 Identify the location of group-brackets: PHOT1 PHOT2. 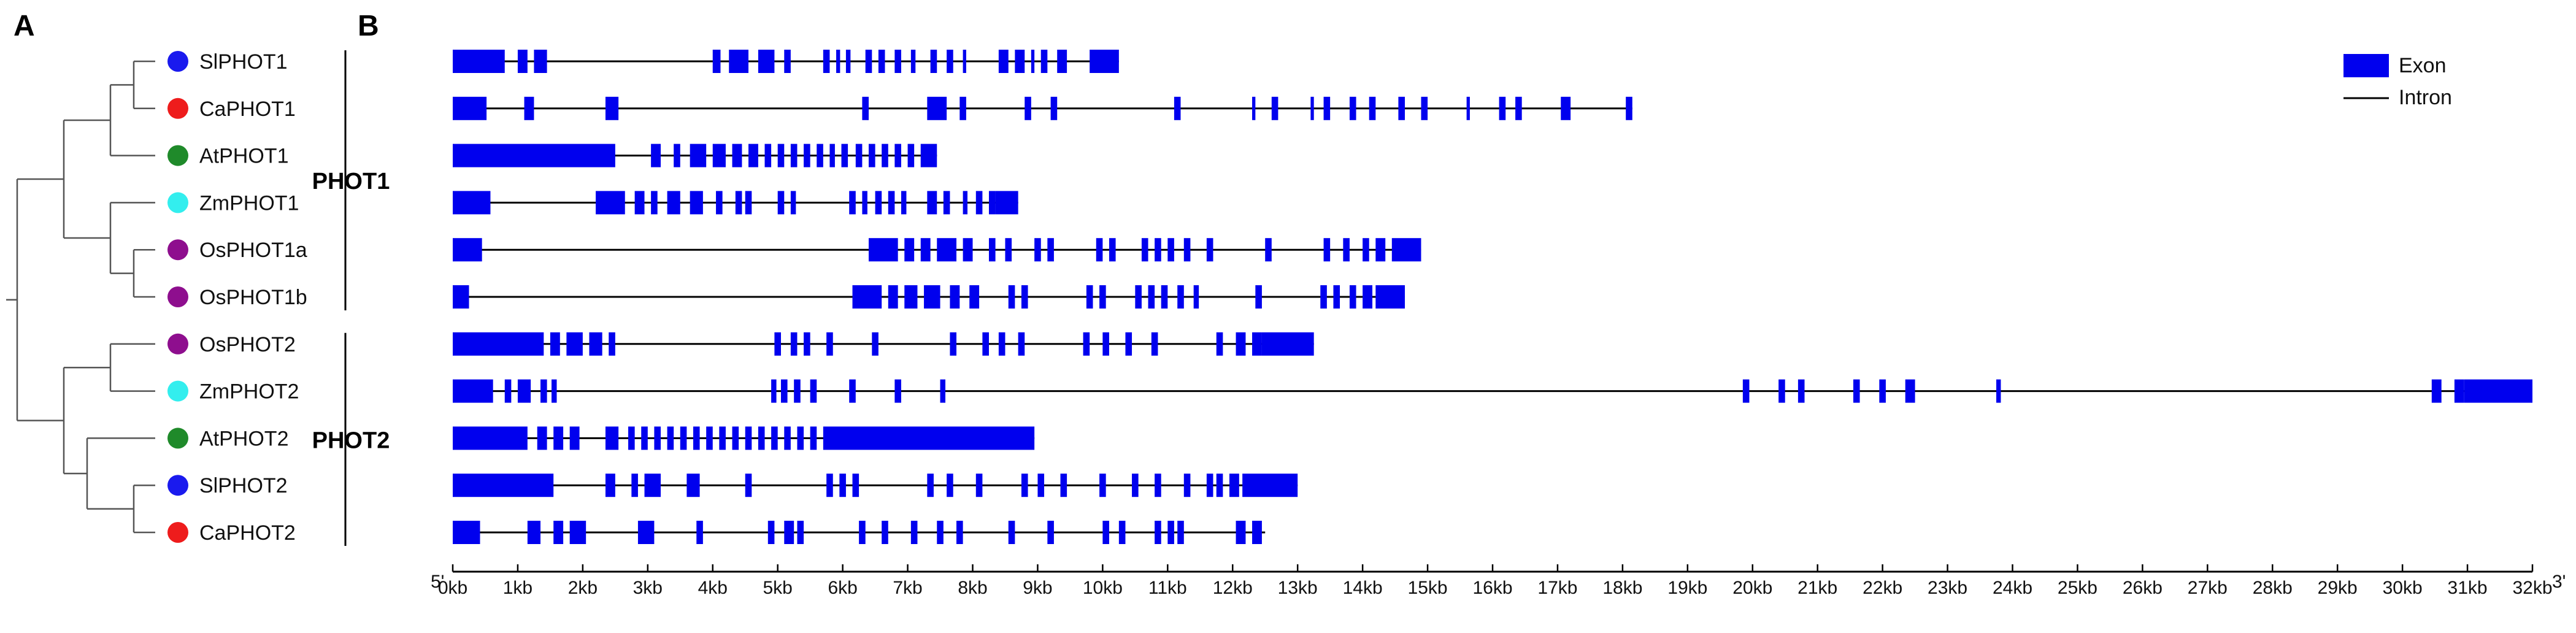
(351, 298).